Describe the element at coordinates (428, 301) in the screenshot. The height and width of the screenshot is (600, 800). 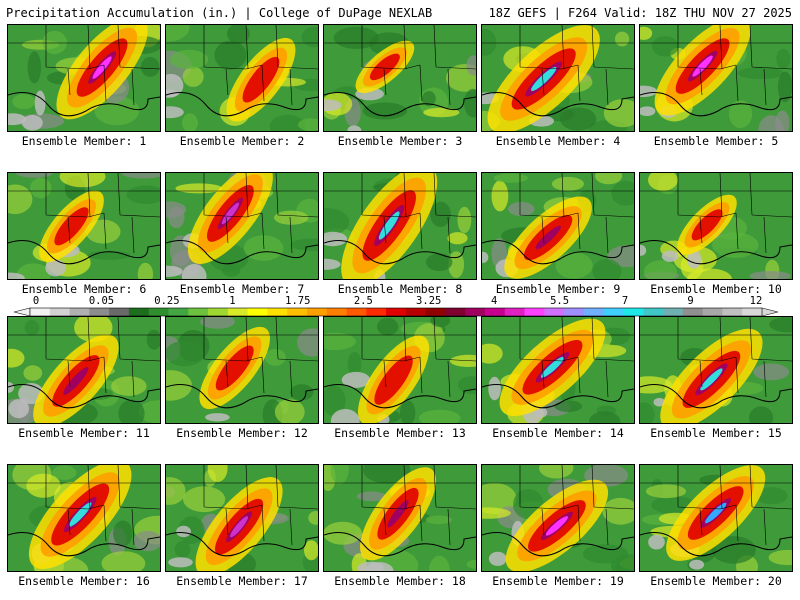
I see `colorbar-tick-label: 3.25` at that location.